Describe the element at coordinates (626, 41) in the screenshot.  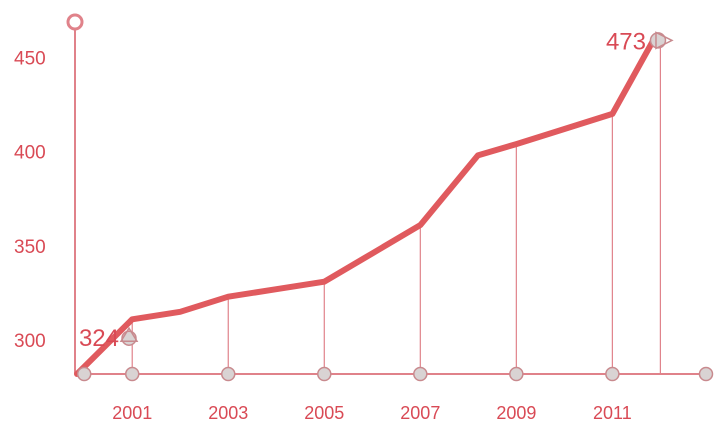
I see `end-value-label: 473` at that location.